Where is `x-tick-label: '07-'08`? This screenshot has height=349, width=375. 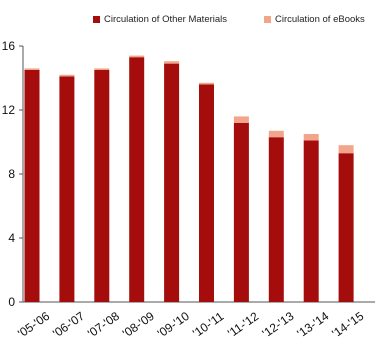 x-tick-label: '07-'08 is located at coordinates (103, 325).